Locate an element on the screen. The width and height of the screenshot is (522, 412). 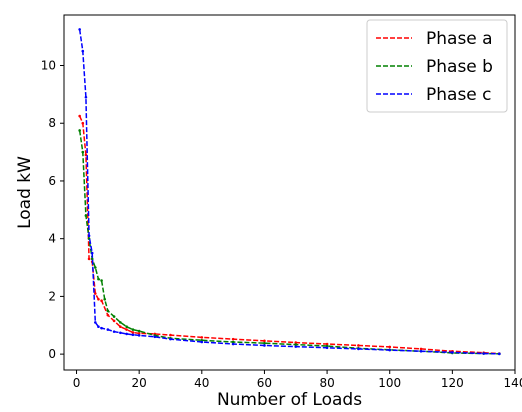
y-tick-label: 8 is located at coordinates (52, 123).